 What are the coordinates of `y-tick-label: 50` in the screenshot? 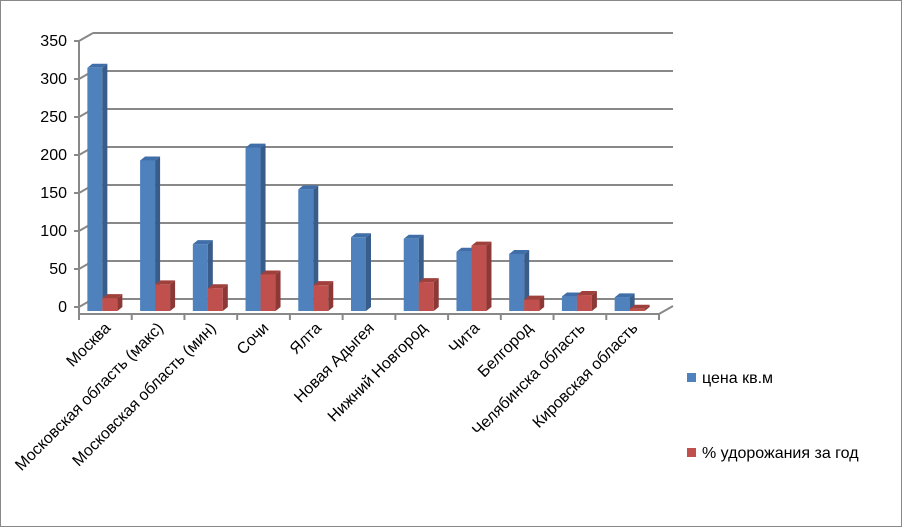 It's located at (58, 269).